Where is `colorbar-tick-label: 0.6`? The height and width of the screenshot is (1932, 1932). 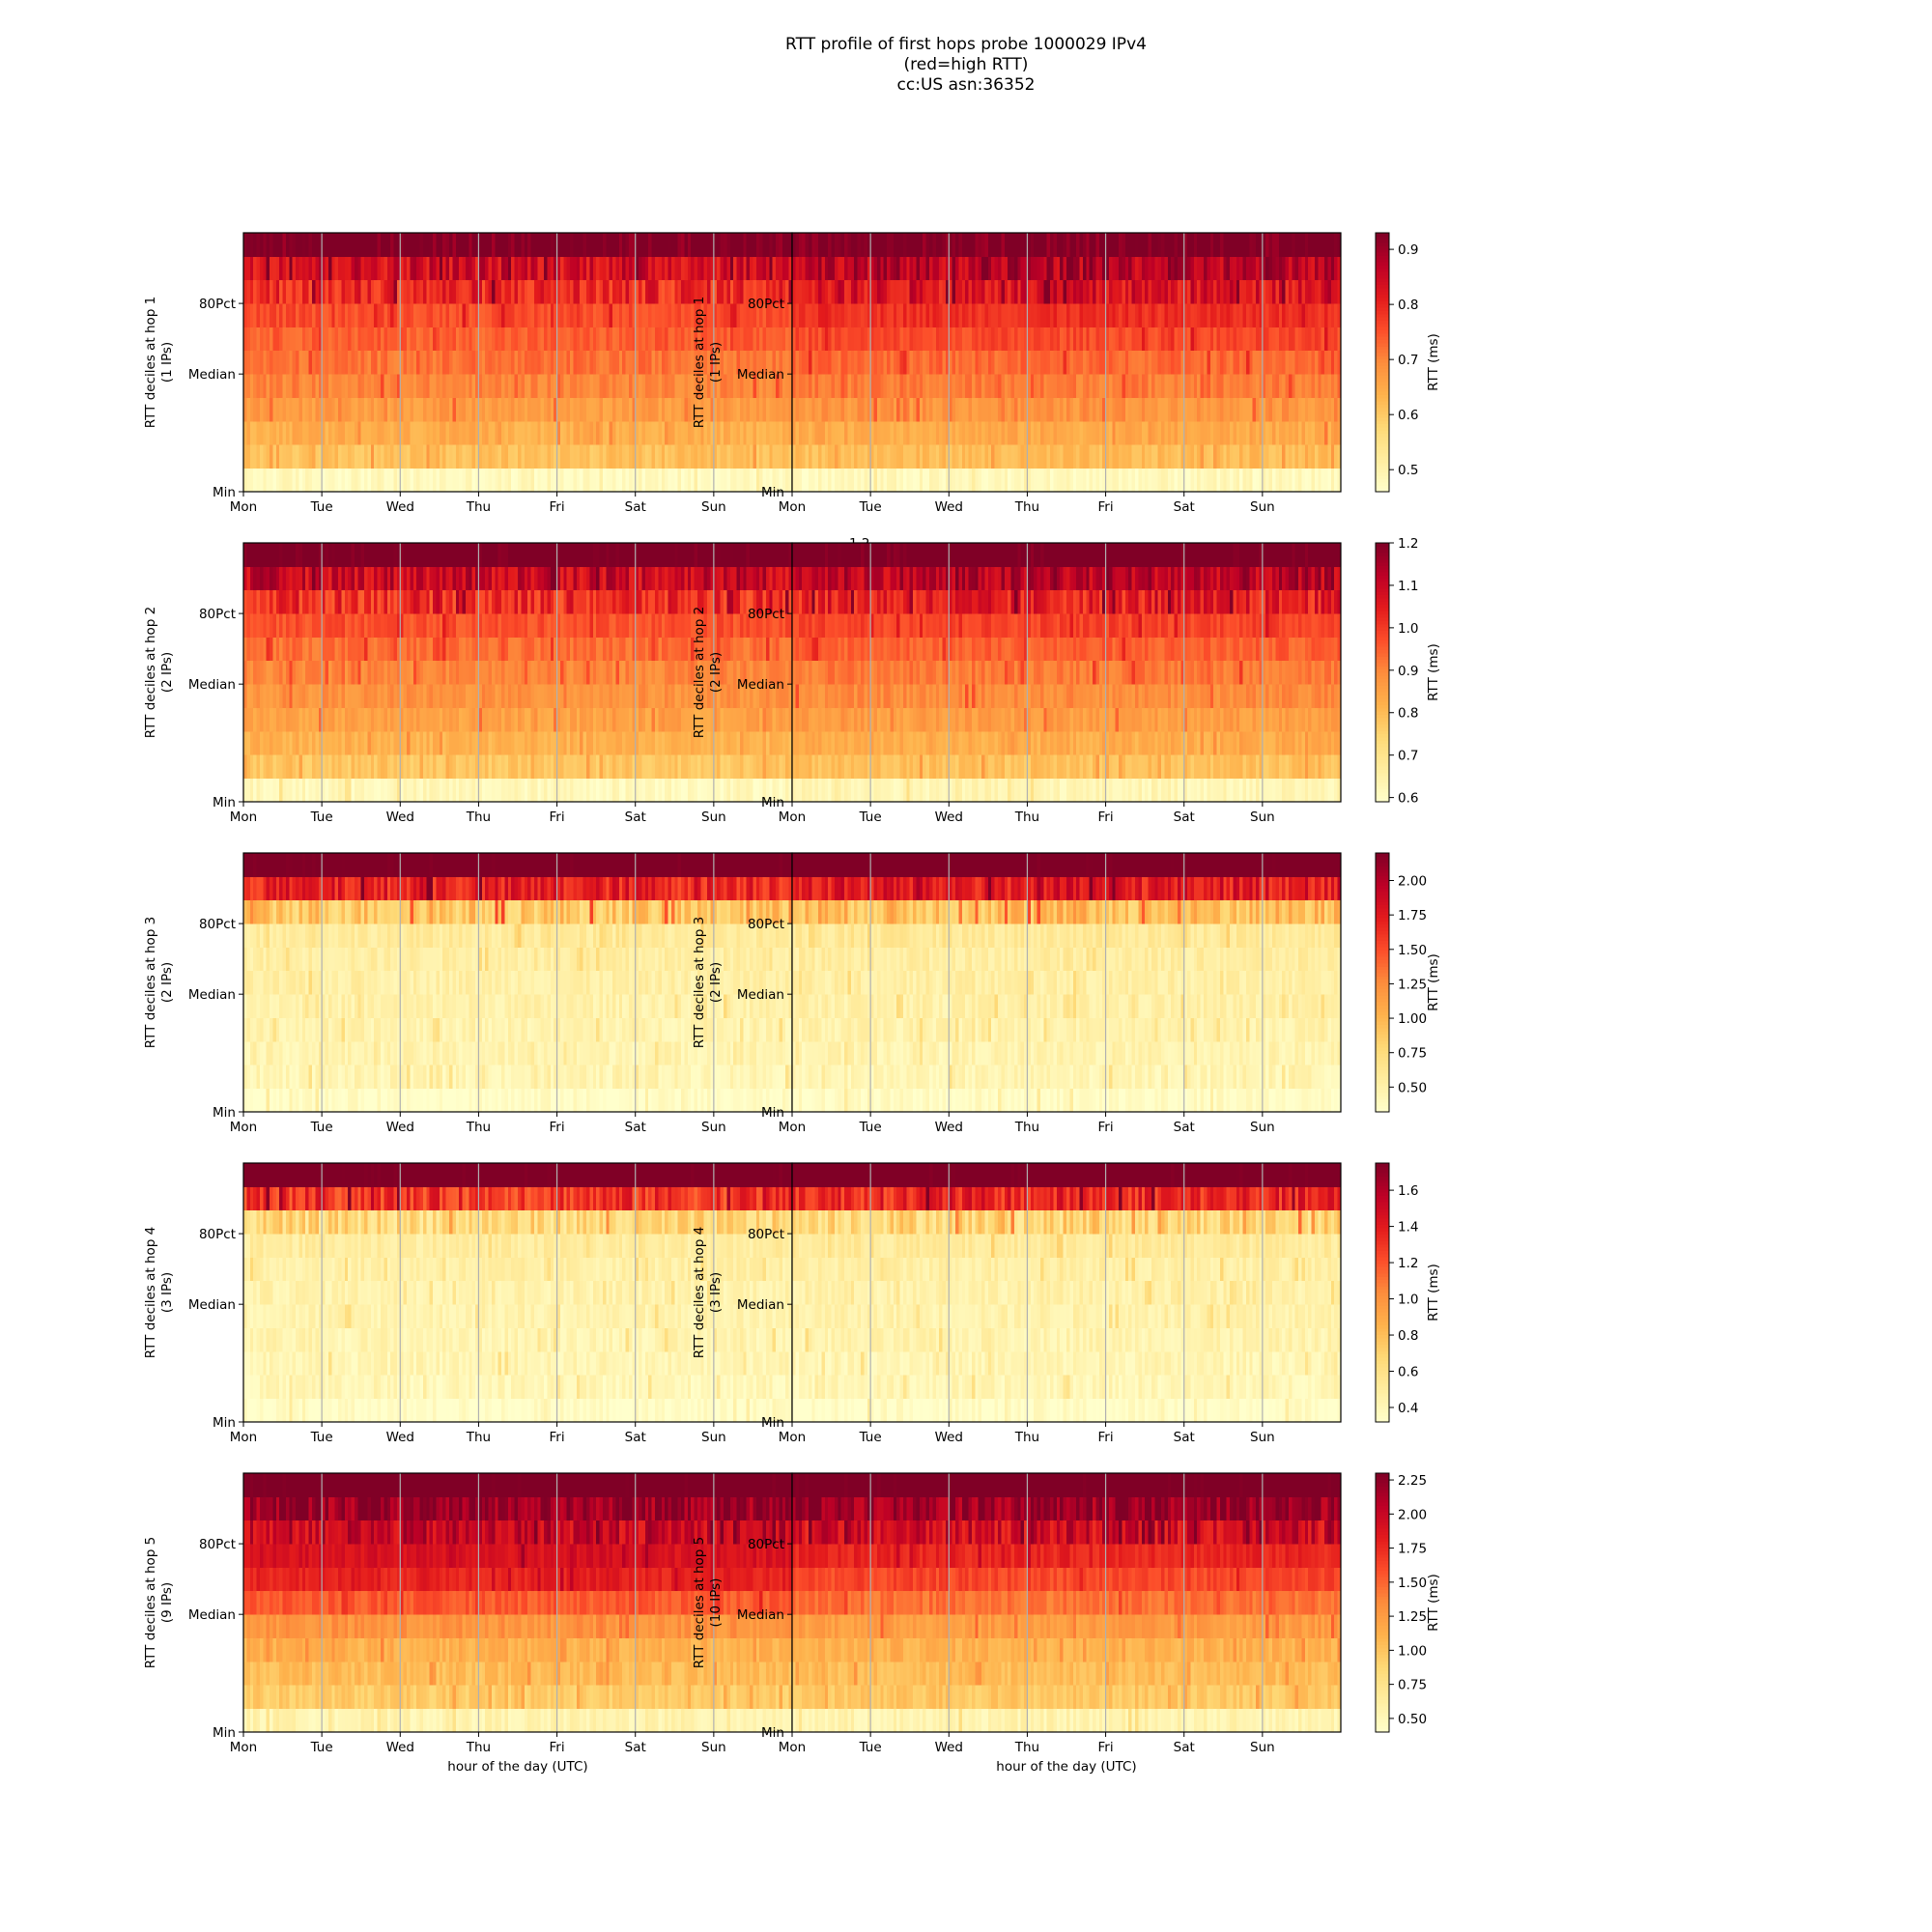
colorbar-tick-label: 0.6 is located at coordinates (1408, 415).